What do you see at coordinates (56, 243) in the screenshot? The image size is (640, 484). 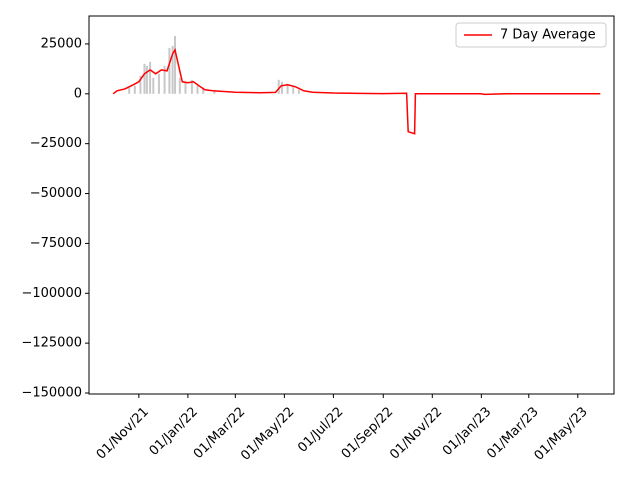 I see `y-tick-label: −75000` at bounding box center [56, 243].